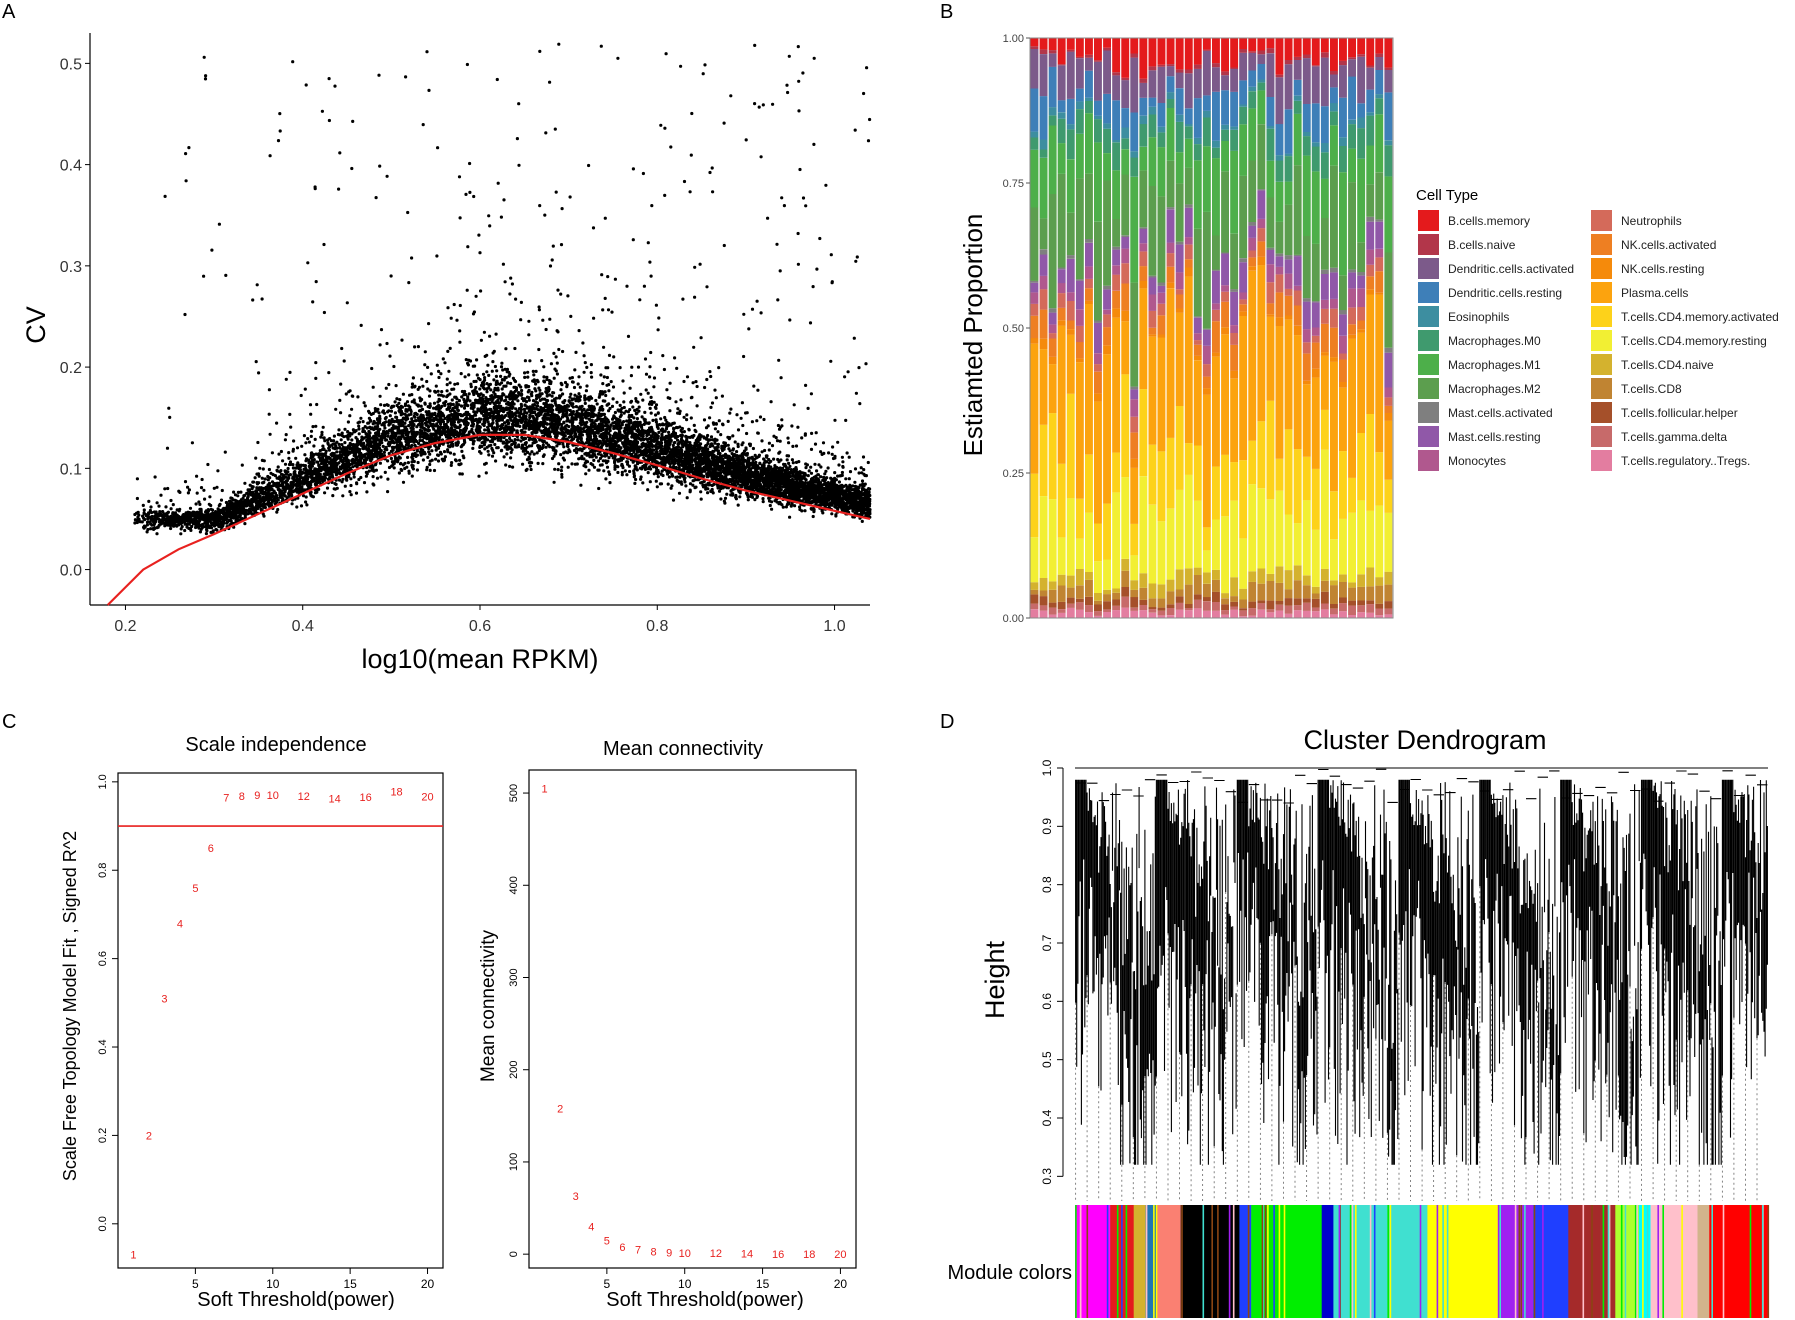  Describe the element at coordinates (1511, 269) in the screenshot. I see `b-legend-label: Dendritic.cells.activated` at that location.